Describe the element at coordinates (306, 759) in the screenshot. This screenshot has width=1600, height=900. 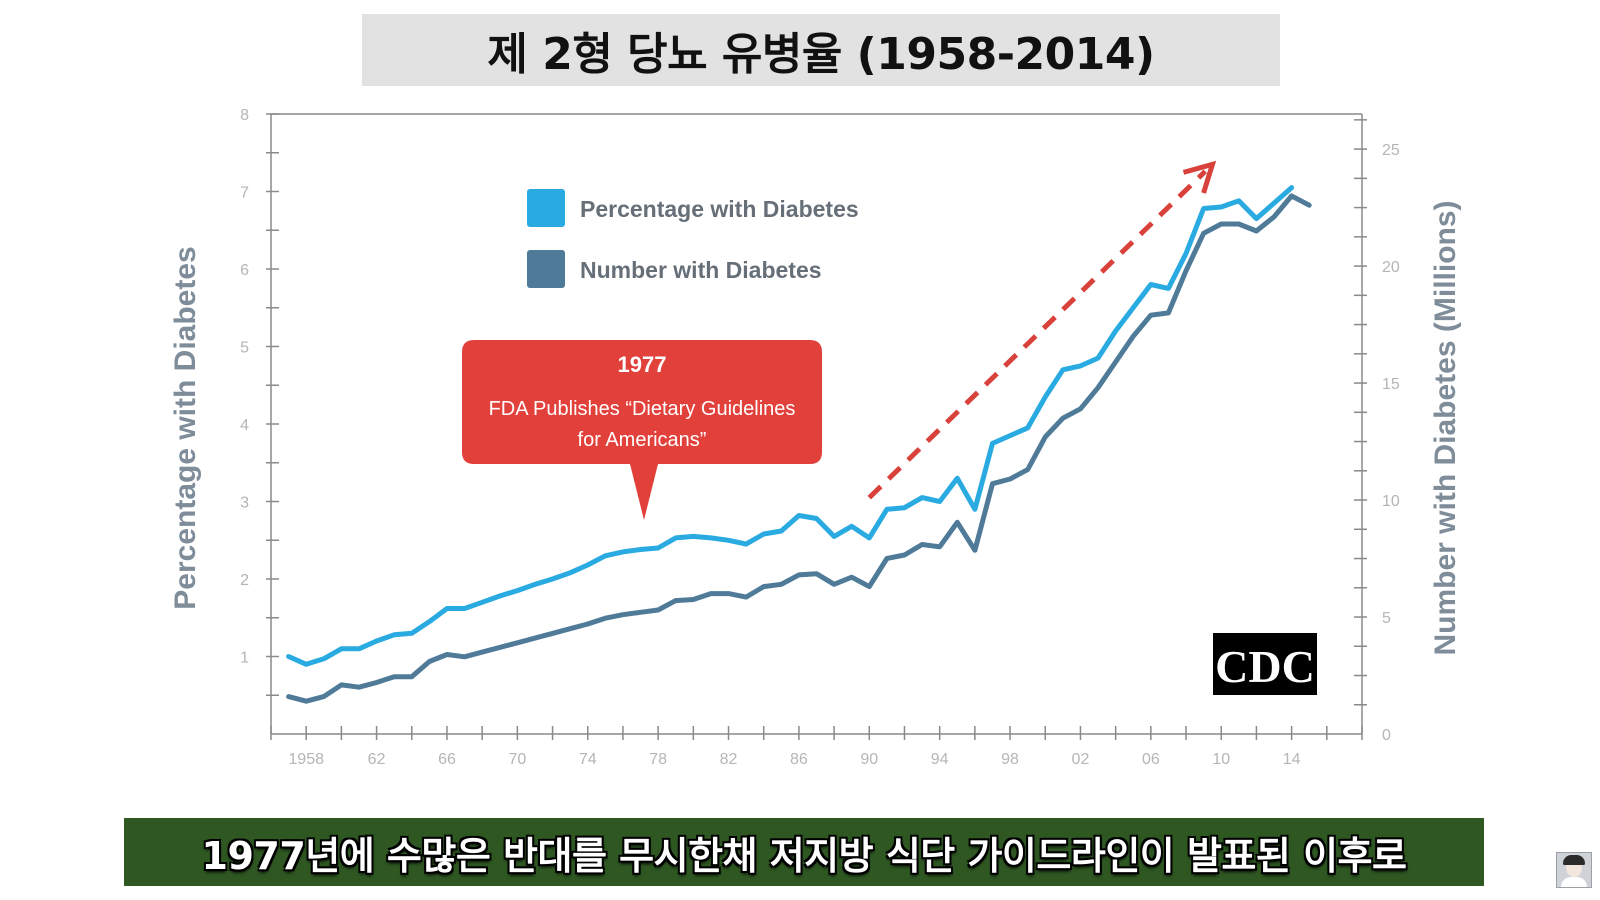
I see `x-tick-label: 1958` at that location.